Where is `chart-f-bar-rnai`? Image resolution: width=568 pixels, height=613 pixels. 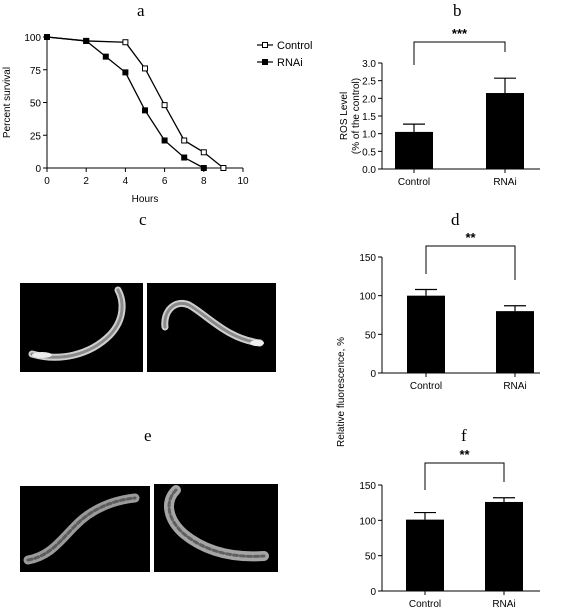 chart-f-bar-rnai is located at coordinates (504, 546).